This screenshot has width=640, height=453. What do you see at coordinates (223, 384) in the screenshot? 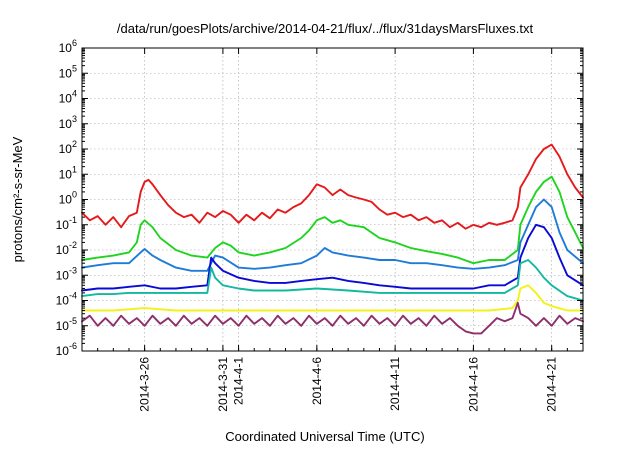
I see `x-tick-label: 2014-3-31` at bounding box center [223, 384].